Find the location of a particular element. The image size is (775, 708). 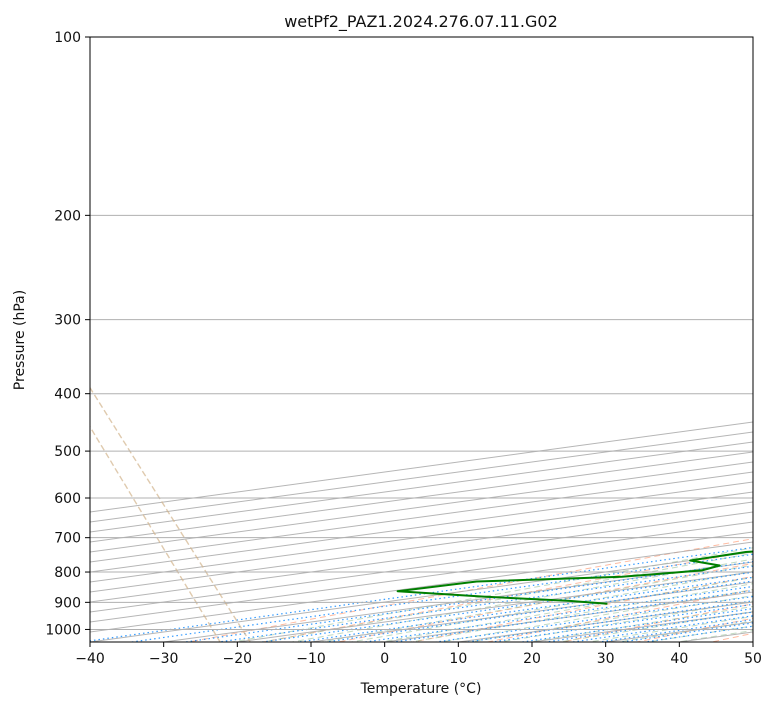

x-tick-label: −10 is located at coordinates (311, 659).